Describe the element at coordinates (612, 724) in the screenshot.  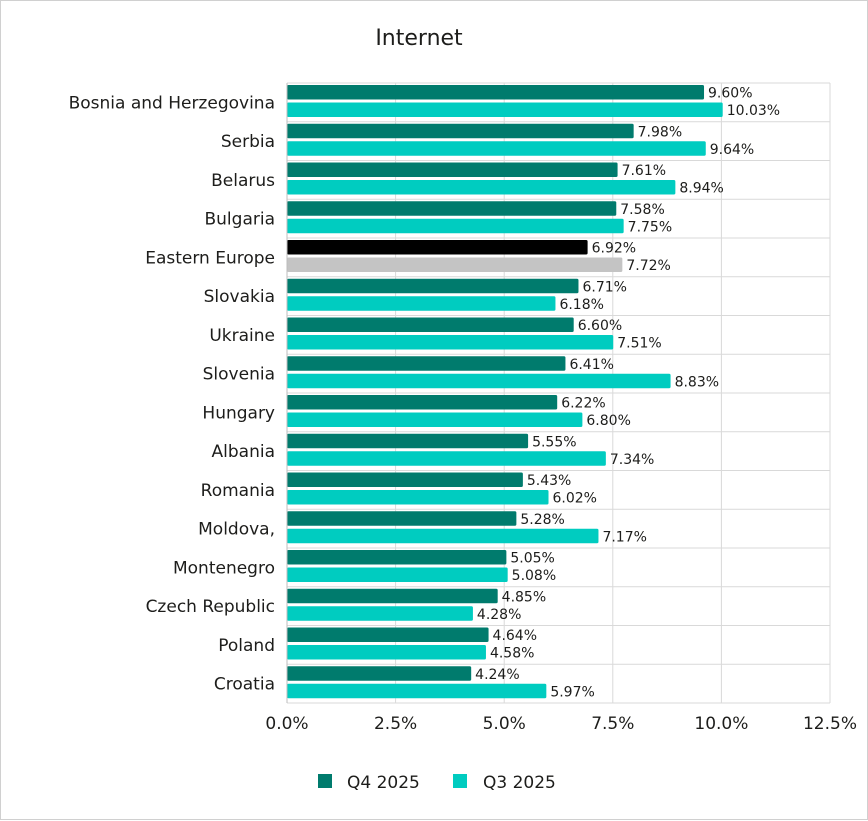
I see `x-tick-label: 7.5%` at that location.